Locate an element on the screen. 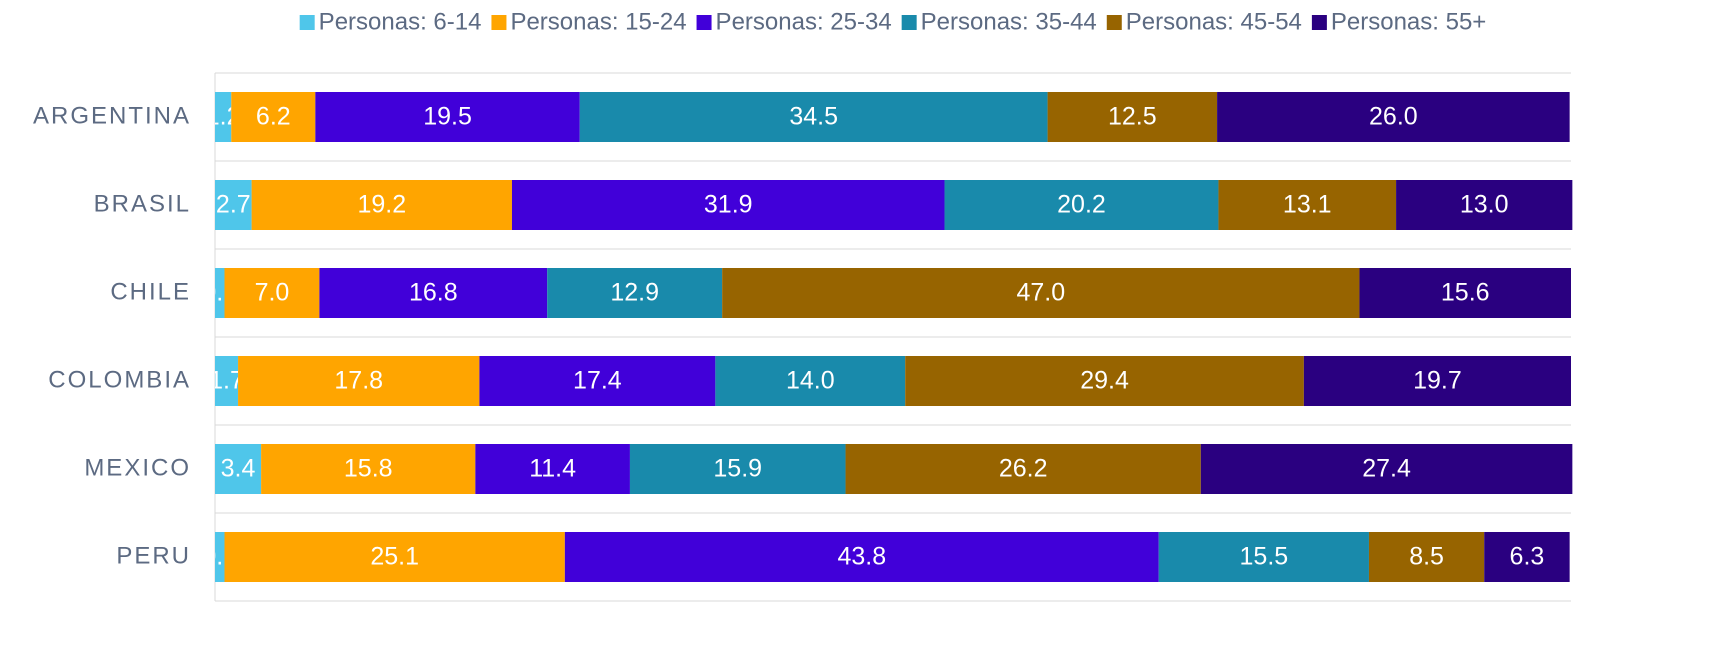 This screenshot has width=1716, height=652. data-label: 6.2 is located at coordinates (273, 117).